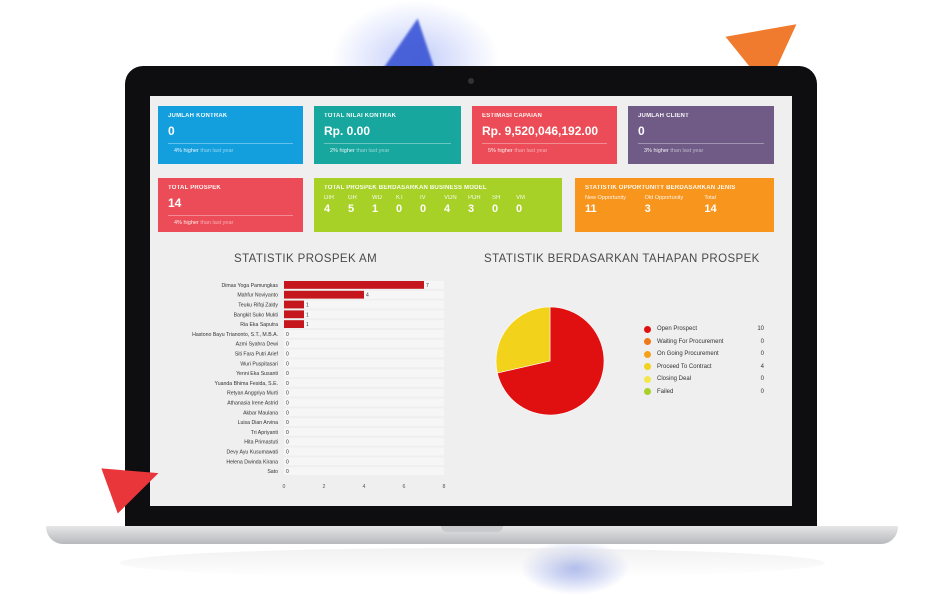  Describe the element at coordinates (351, 209) in the screenshot. I see `bm-value: 5` at that location.